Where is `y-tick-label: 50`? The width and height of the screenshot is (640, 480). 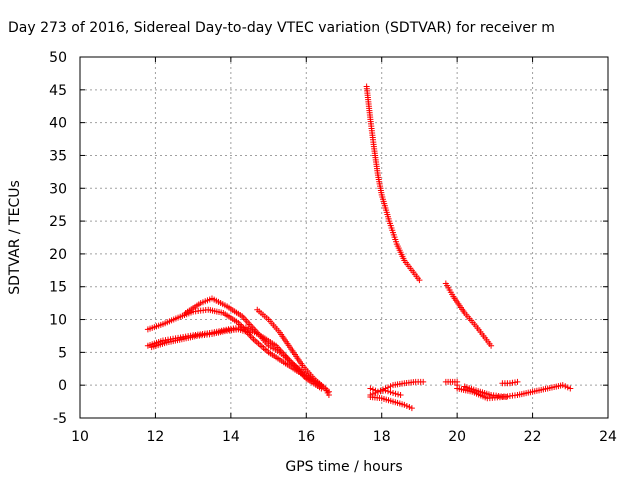 y-tick-label: 50 is located at coordinates (58, 58).